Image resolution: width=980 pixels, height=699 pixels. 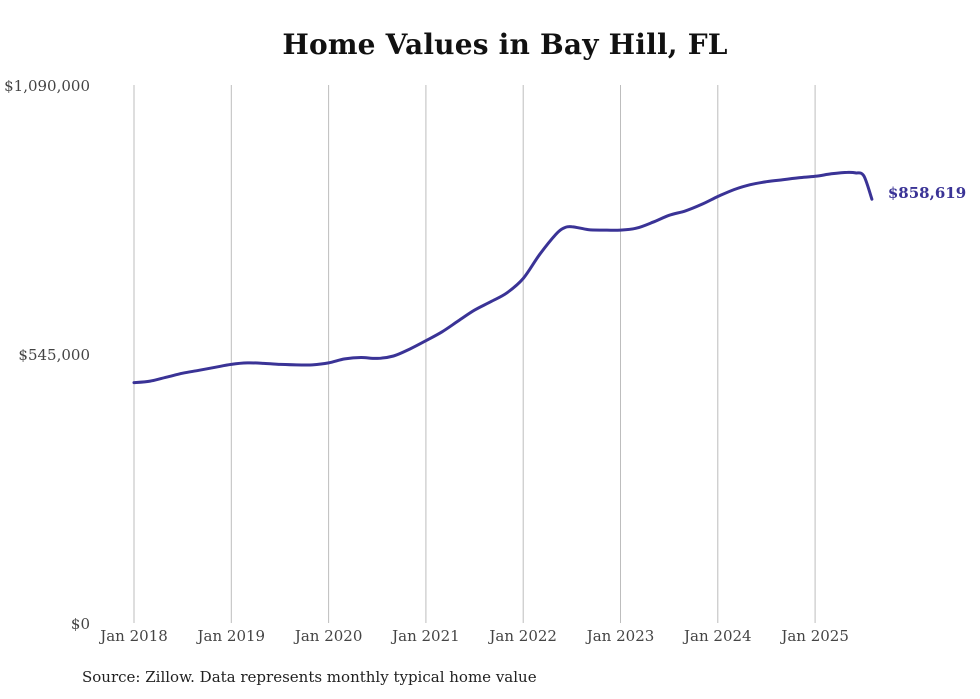 I want to click on y-tick-label: $545,000, so click(x=54, y=355).